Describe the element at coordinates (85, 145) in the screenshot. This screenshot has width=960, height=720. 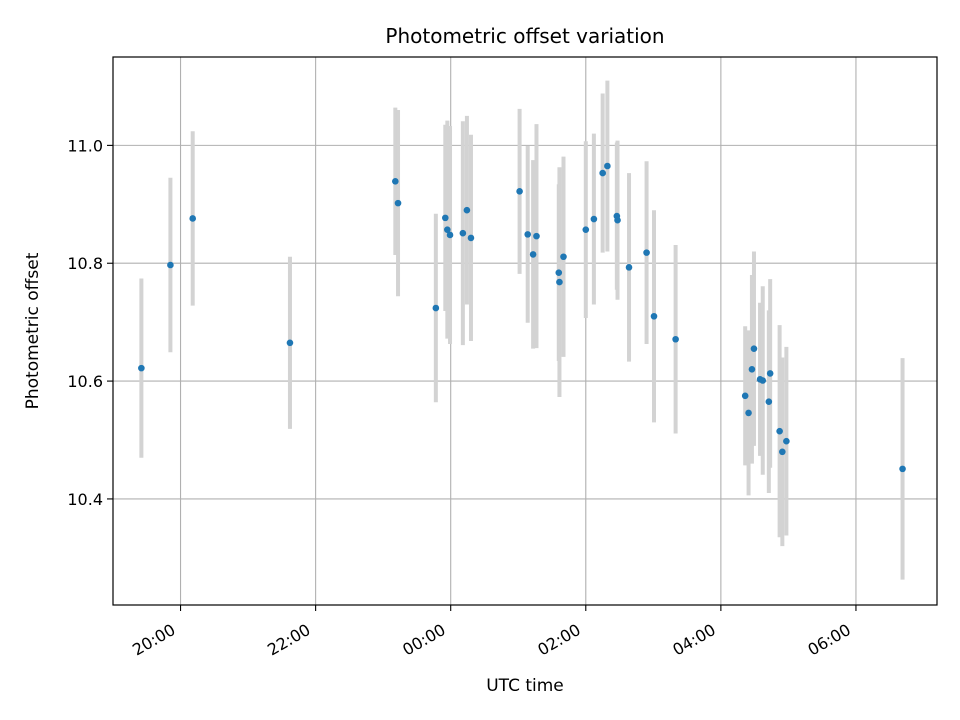
I see `y-tick-label: 11.0` at that location.